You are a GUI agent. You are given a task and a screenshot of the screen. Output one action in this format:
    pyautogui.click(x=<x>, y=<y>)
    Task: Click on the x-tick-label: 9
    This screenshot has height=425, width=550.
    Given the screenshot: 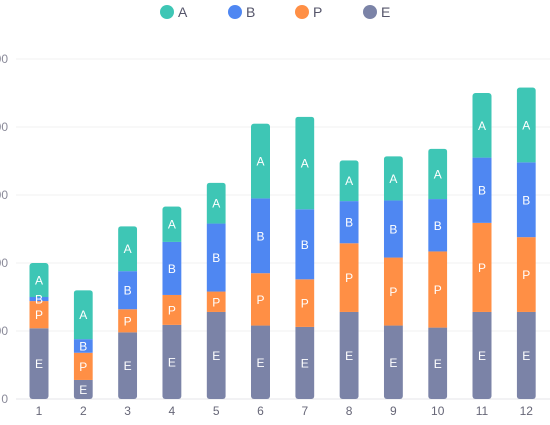 What is the action you would take?
    pyautogui.click(x=393, y=411)
    